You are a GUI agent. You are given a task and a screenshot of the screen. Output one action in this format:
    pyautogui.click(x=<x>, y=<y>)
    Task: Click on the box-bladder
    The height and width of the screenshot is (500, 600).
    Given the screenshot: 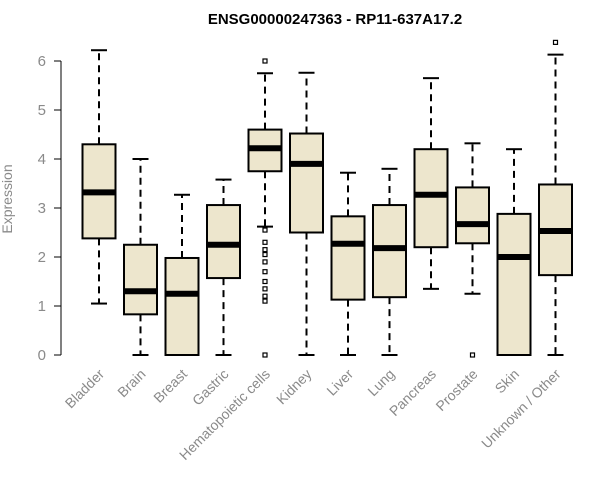 What is the action you would take?
    pyautogui.click(x=99, y=177)
    